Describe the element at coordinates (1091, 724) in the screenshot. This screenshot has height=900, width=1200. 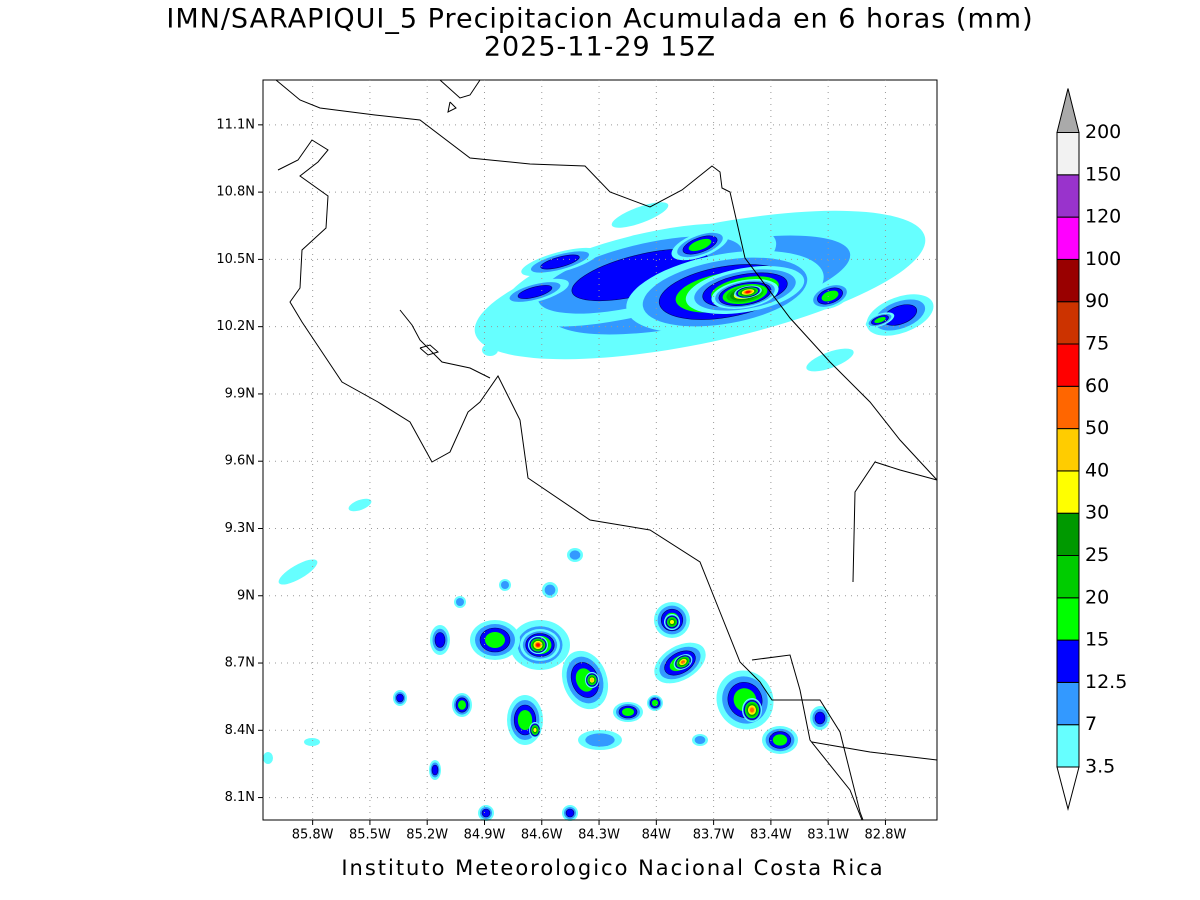
I see `colorbar-label: 7` at that location.